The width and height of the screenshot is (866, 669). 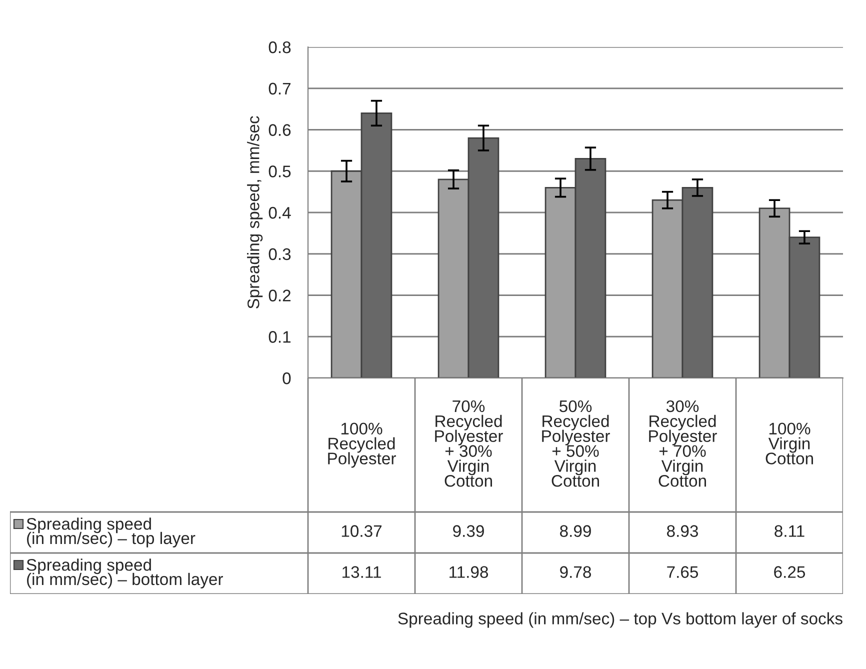 I want to click on text: 8.99, so click(x=575, y=531).